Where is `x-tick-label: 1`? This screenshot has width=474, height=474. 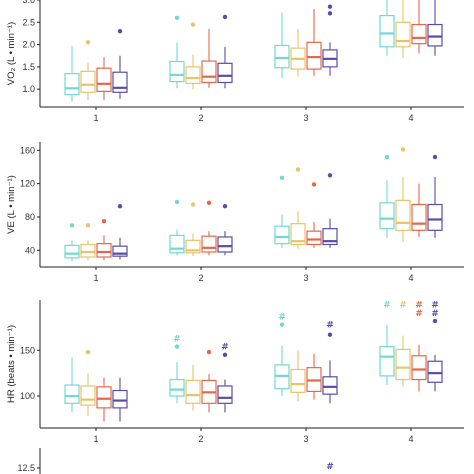 x-tick-label: 1 is located at coordinates (95, 439).